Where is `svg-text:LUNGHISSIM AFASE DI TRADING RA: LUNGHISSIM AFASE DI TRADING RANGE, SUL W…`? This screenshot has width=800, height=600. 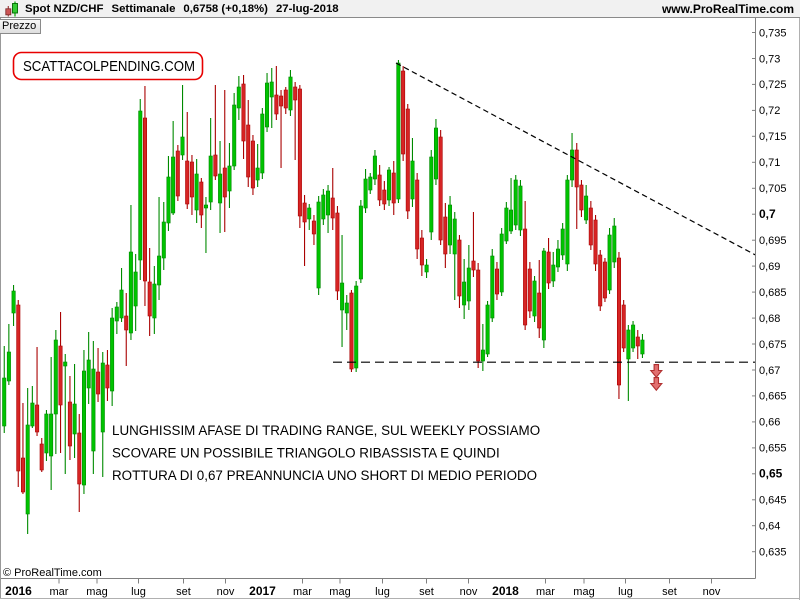
svg-text:LUNGHISSIM AFASE DI TRADING RA: LUNGHISSIM AFASE DI TRADING RANGE, SUL W… is located at coordinates (326, 430).